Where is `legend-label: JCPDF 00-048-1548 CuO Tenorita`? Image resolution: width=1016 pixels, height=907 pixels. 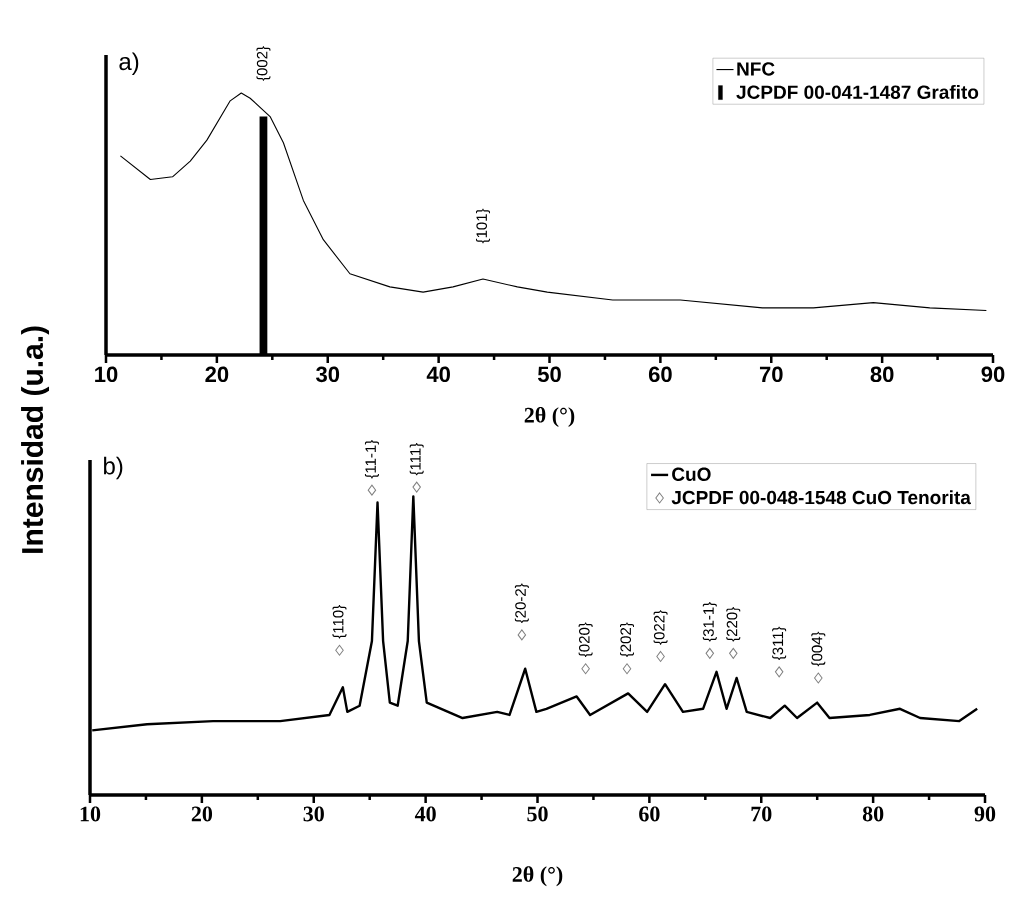 legend-label: JCPDF 00-048-1548 CuO Tenorita is located at coordinates (821, 497).